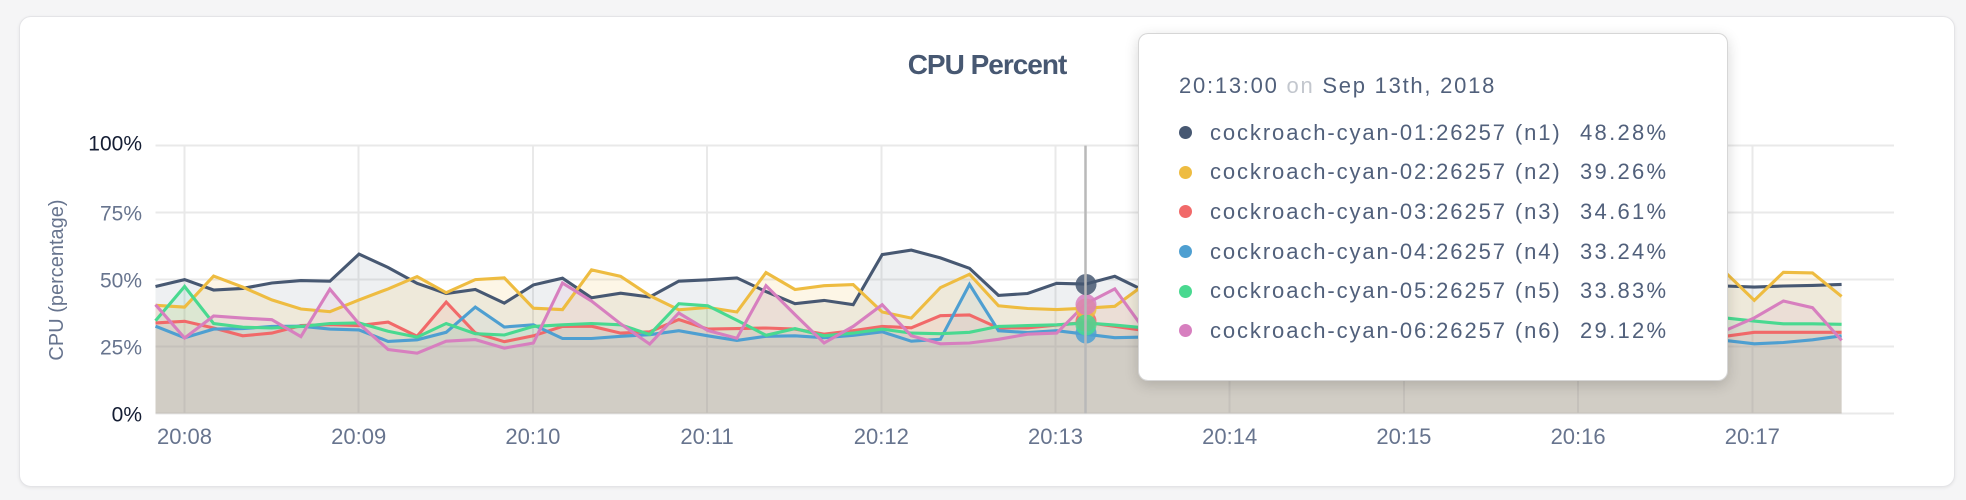 The height and width of the screenshot is (500, 1966). Describe the element at coordinates (1229, 436) in the screenshot. I see `svg-text: 20:14` at that location.